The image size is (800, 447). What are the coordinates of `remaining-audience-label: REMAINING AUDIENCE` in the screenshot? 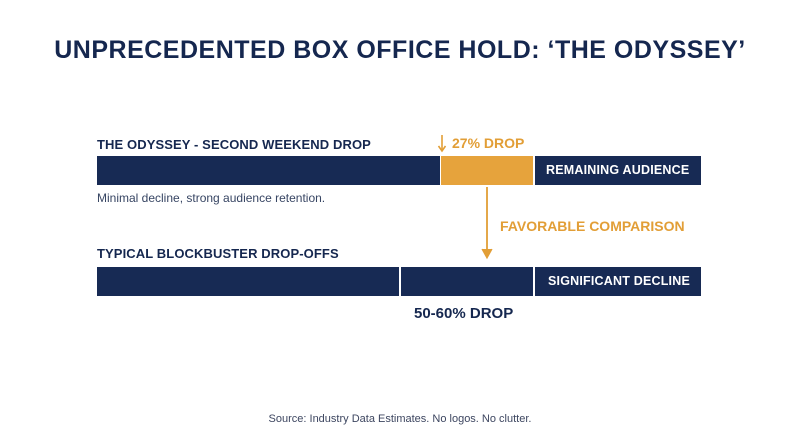 It's located at (618, 170).